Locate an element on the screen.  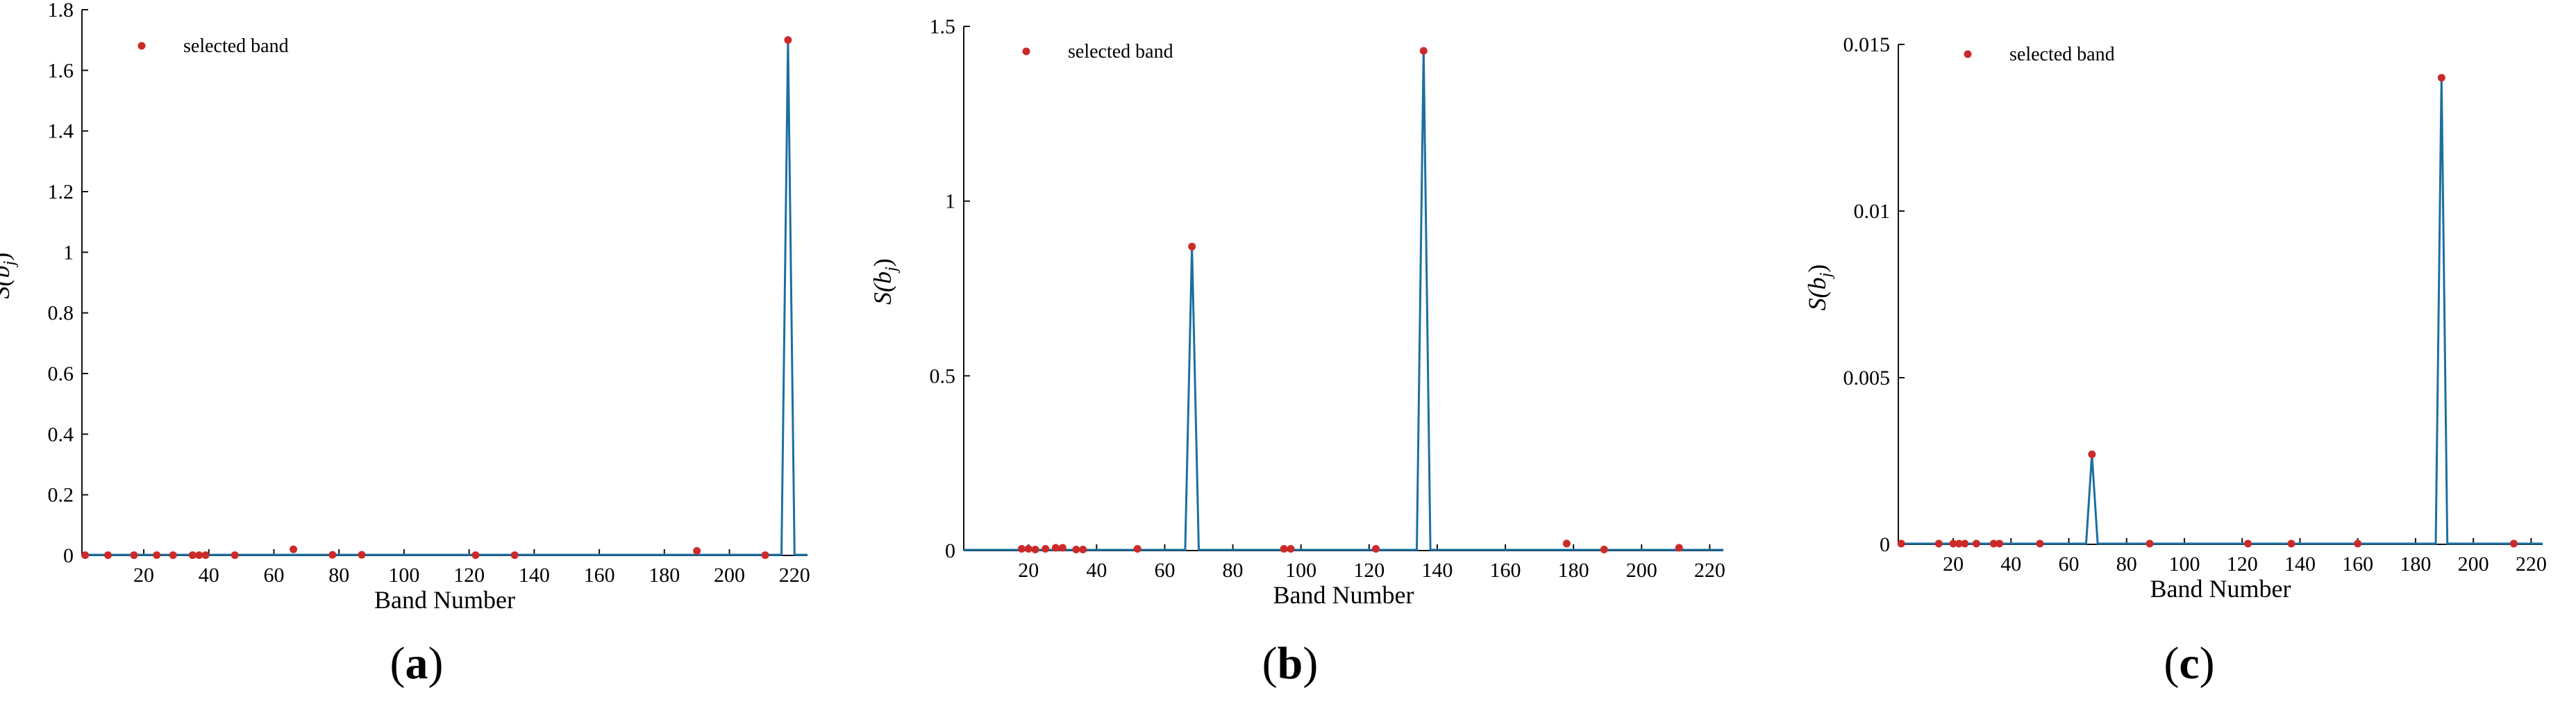
panel-label-b-letter: b is located at coordinates (1290, 663).